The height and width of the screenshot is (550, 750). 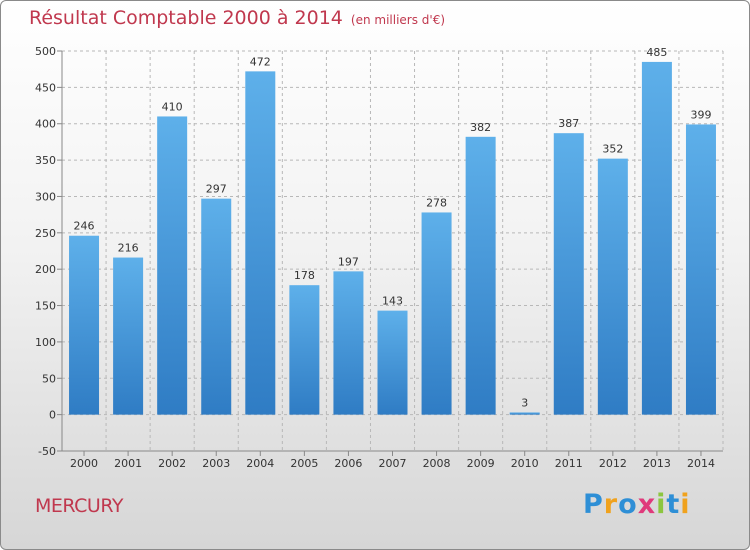 I want to click on value-label: 178, so click(x=304, y=275).